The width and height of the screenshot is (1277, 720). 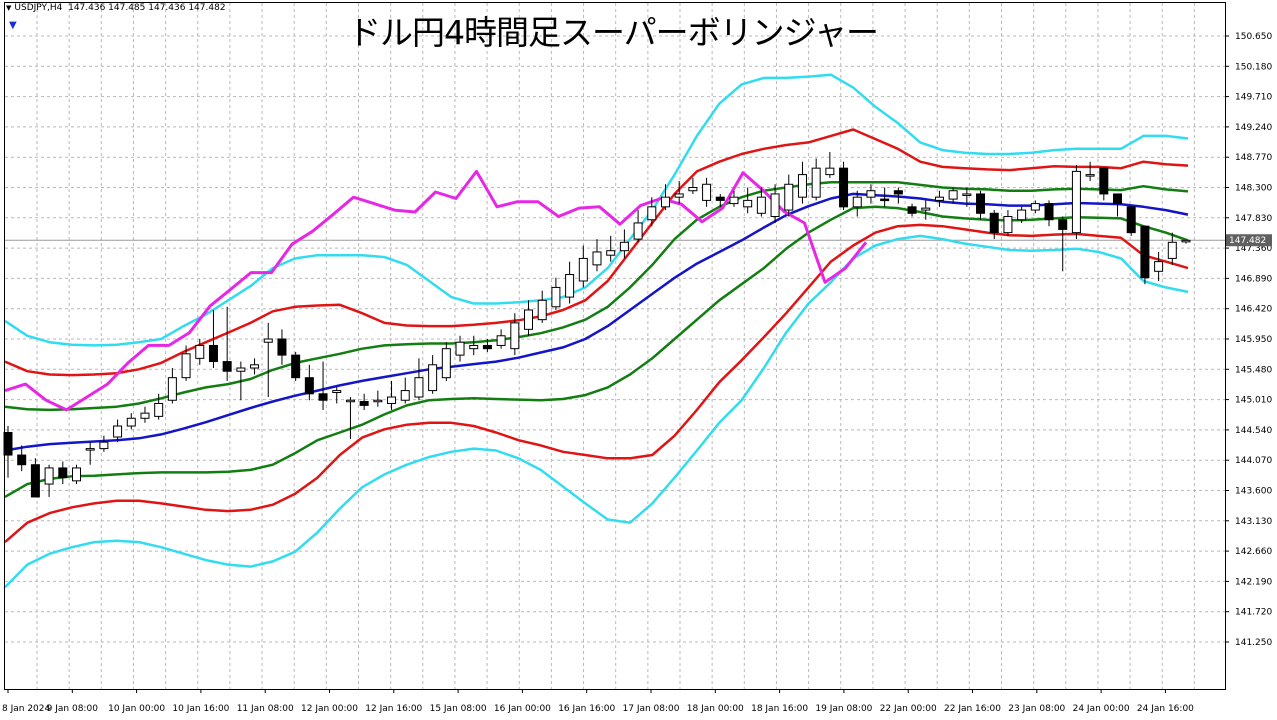 I want to click on y-tick-label: 141.720, so click(x=1253, y=613).